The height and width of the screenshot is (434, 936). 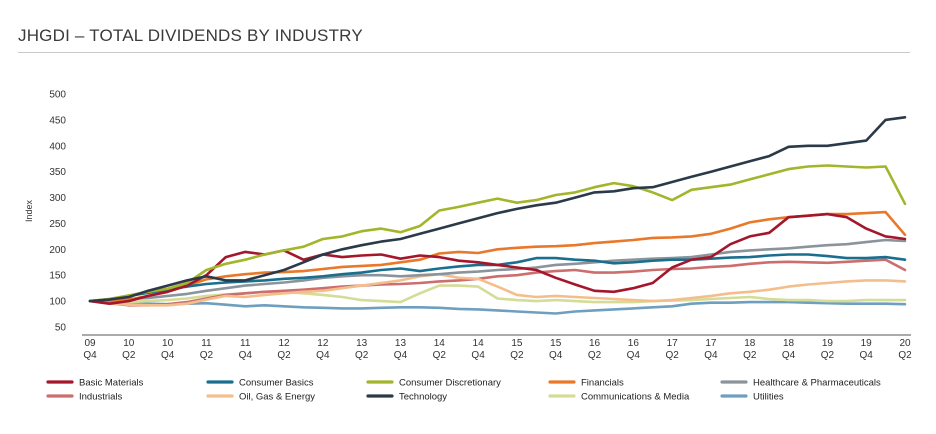 I want to click on title-divider, so click(x=464, y=52).